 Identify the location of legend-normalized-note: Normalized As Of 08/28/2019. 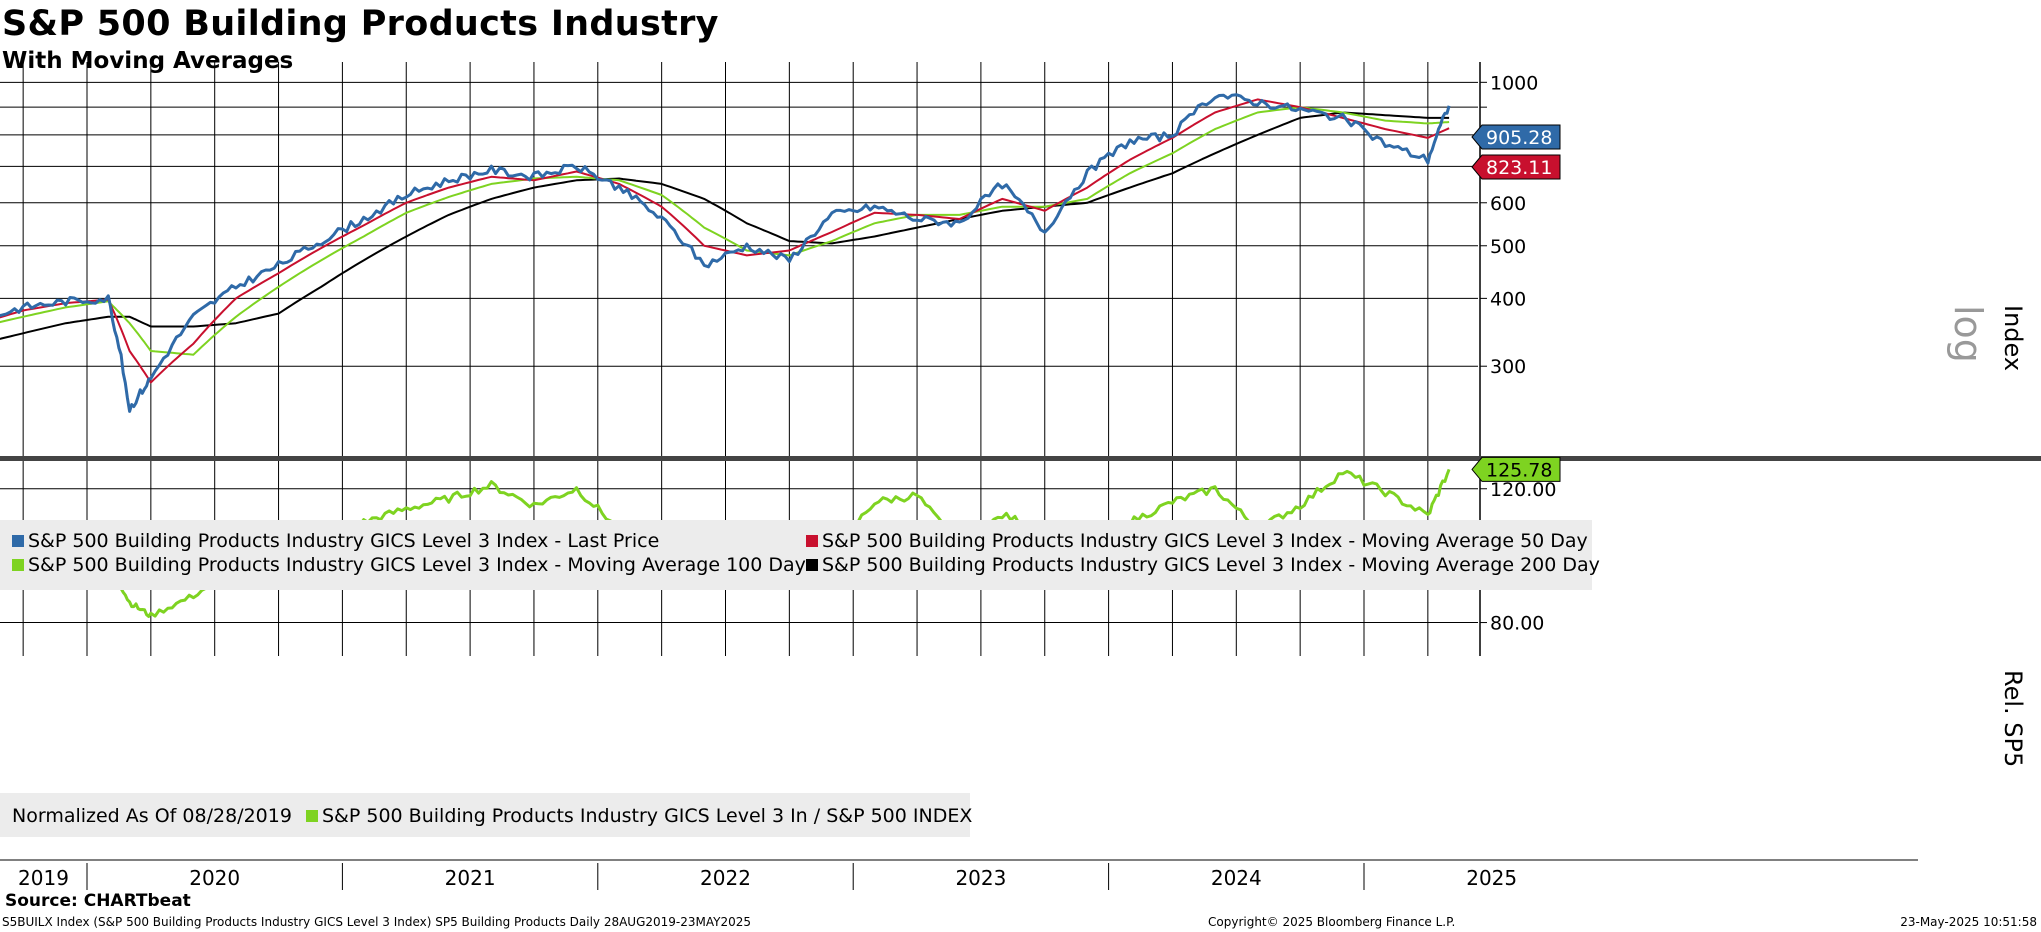
(152, 816).